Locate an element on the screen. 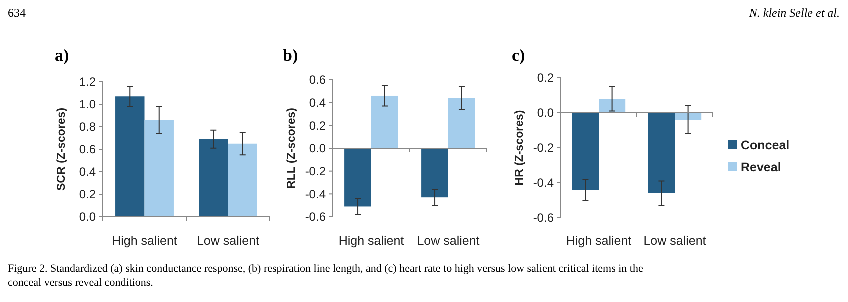 The width and height of the screenshot is (848, 302). legend-label: Reveal is located at coordinates (761, 167).